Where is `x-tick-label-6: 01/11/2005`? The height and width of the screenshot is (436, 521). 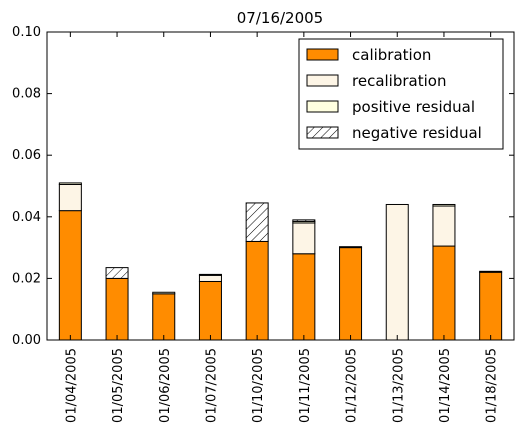
x-tick-label-6: 01/11/2005 is located at coordinates (305, 385).